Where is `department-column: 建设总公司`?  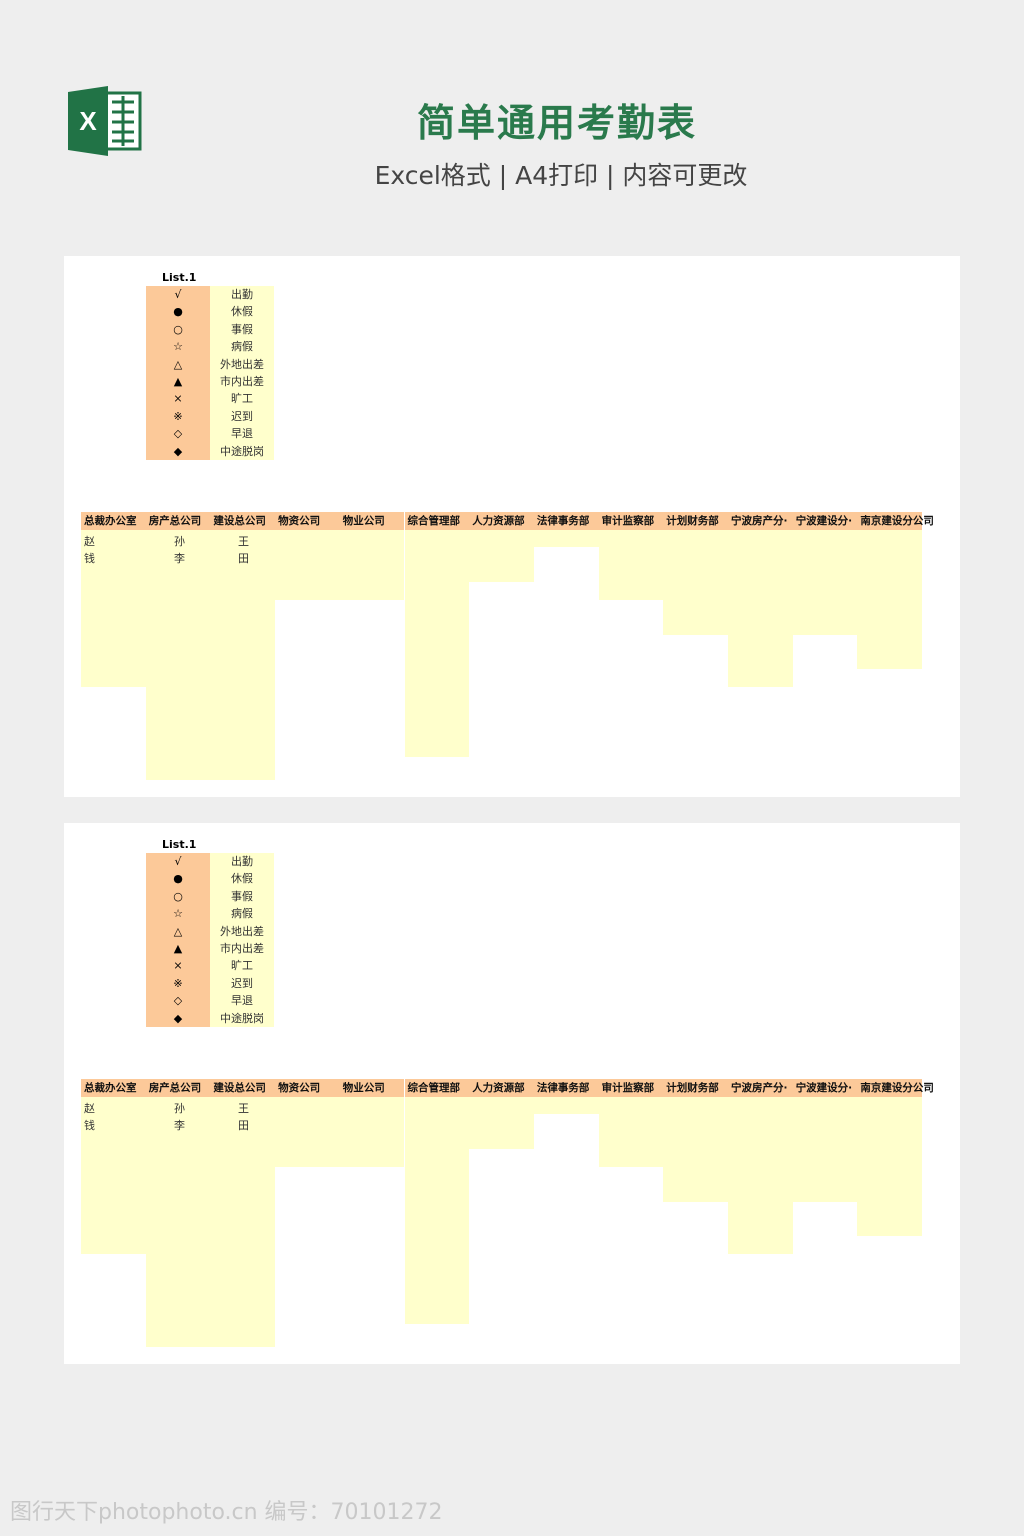
department-column: 建设总公司 is located at coordinates (243, 1213).